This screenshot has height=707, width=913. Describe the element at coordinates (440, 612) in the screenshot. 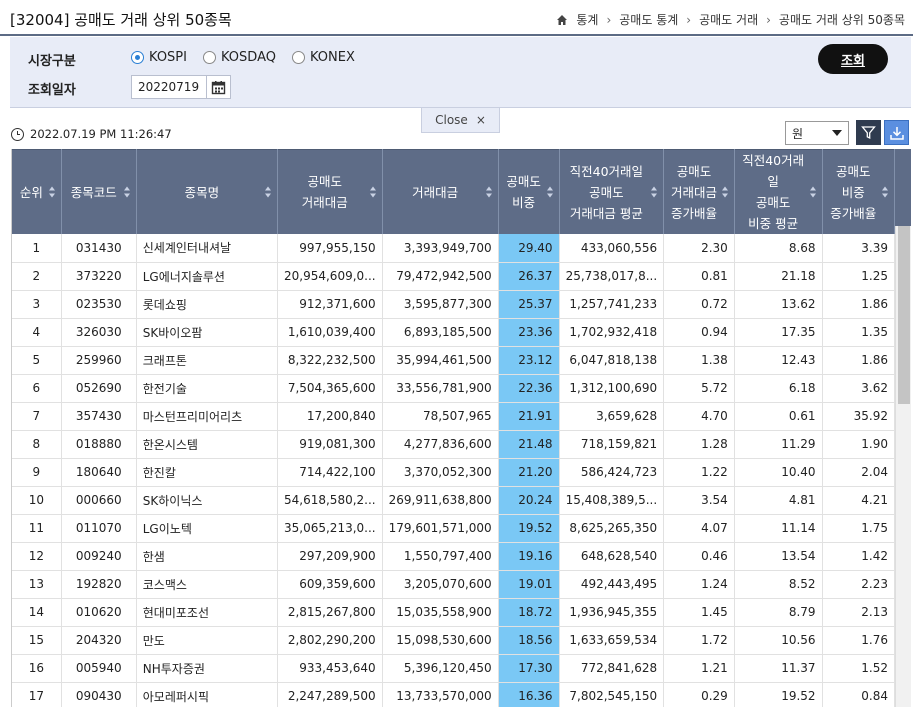

I see `table-cell: 15,035,558,900` at that location.